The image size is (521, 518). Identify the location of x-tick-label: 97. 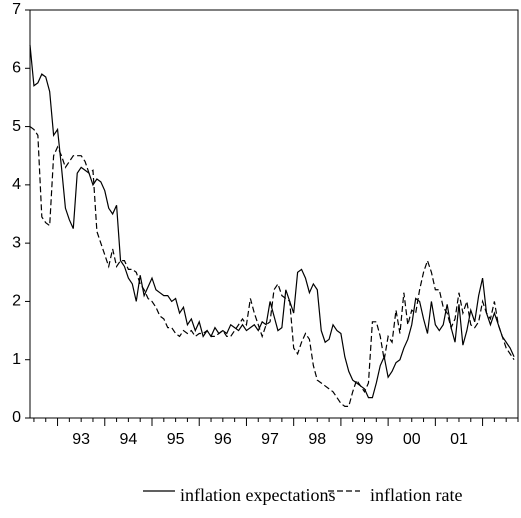
(270, 439).